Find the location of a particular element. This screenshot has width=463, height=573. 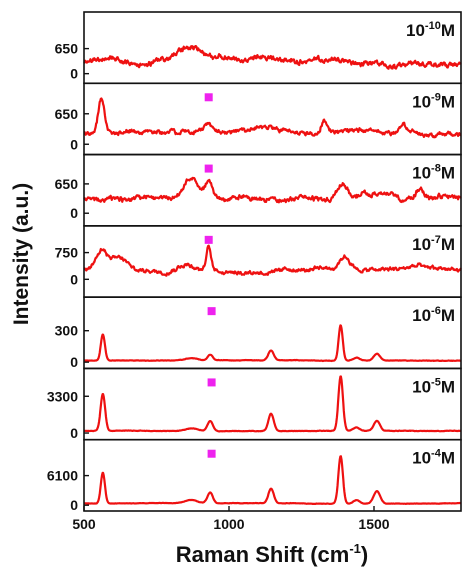

y-tick-label: 750 is located at coordinates (67, 253).